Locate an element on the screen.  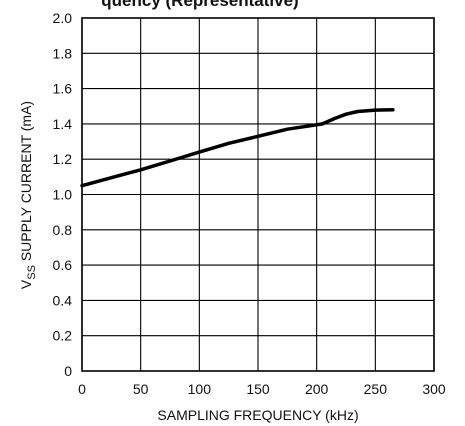
y-axis-label-subscript: SS is located at coordinates (32, 272).